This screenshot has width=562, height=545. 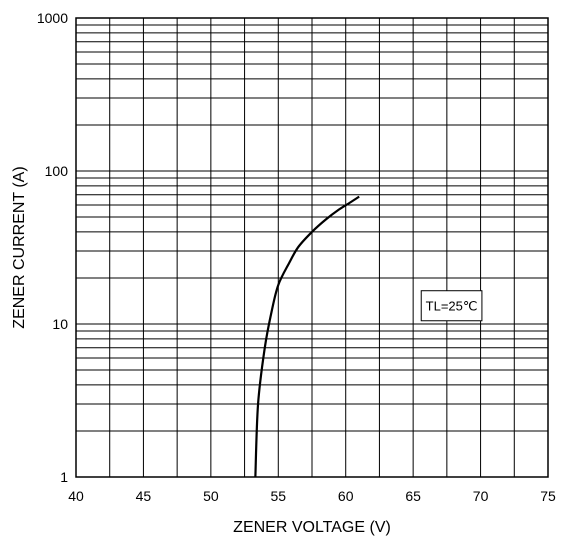 I want to click on x-tick-label: 75, so click(x=548, y=496).